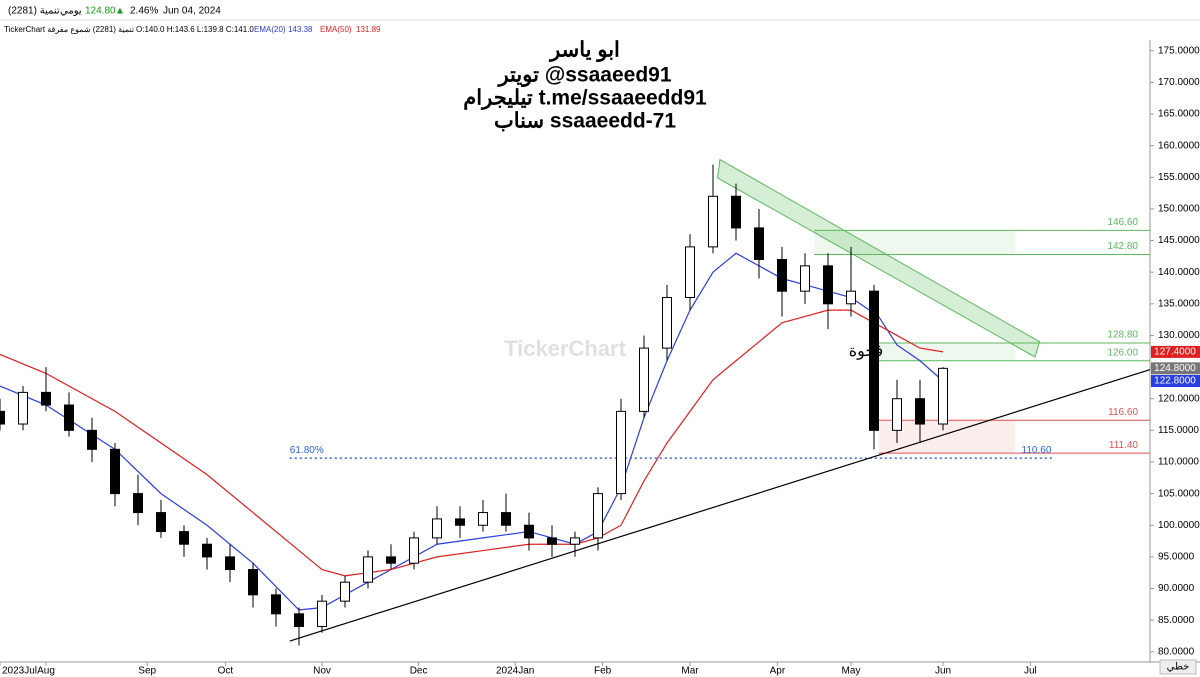 The width and height of the screenshot is (1200, 677). Describe the element at coordinates (879, 258) in the screenshot. I see `channel` at that location.